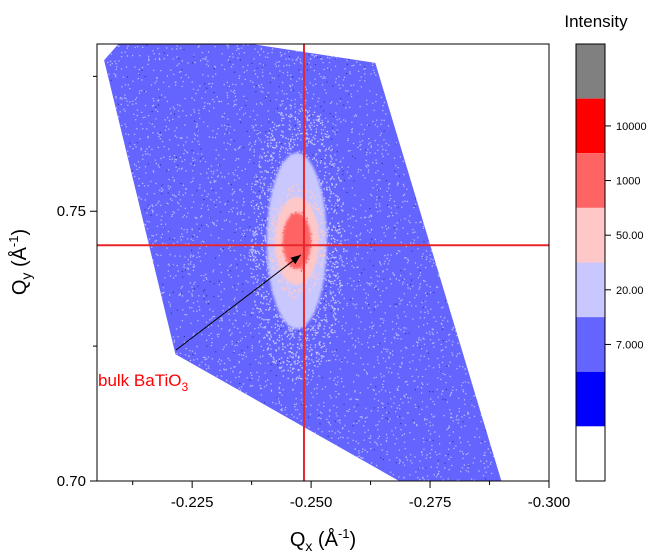 The width and height of the screenshot is (654, 555). I want to click on y-axis: 0.70 0.75, so click(77, 282).